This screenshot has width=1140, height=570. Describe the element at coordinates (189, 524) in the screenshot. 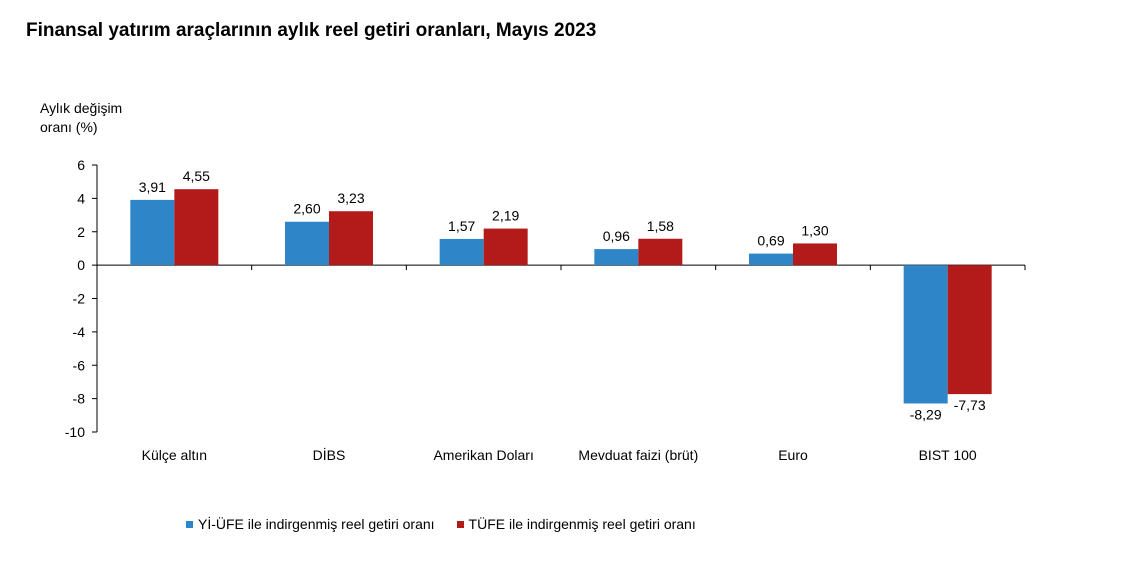

I see `legend-swatch-yi-ufe` at that location.